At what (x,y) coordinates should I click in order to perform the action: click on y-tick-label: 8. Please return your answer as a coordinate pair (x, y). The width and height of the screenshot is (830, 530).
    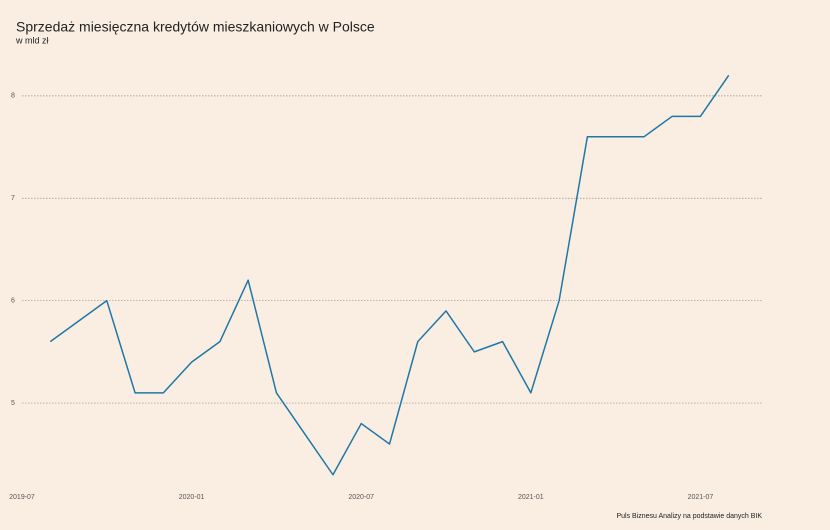
    Looking at the image, I should click on (13, 96).